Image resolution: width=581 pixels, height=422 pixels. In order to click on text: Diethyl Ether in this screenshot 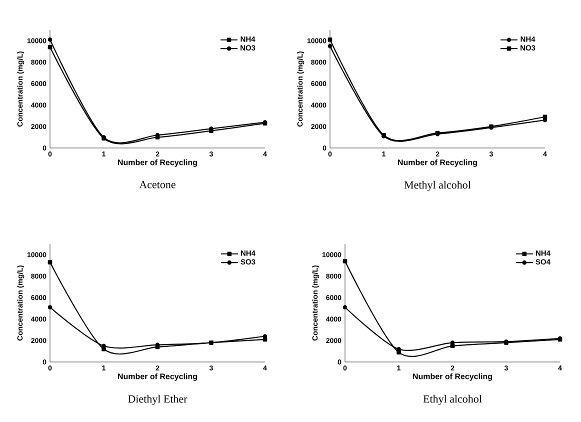, I will do `click(158, 399)`.